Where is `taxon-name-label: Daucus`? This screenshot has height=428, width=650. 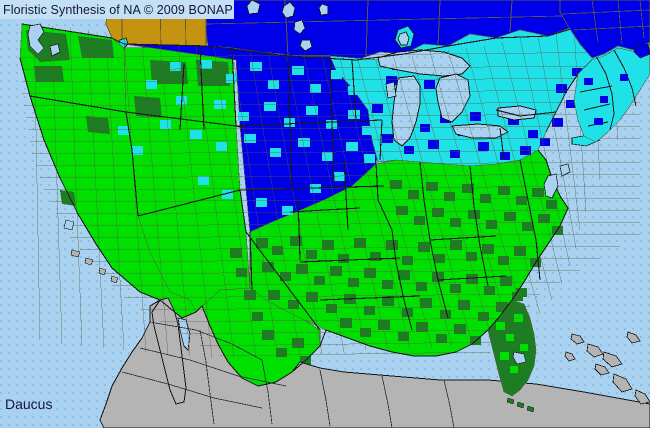 taxon-name-label: Daucus is located at coordinates (29, 404).